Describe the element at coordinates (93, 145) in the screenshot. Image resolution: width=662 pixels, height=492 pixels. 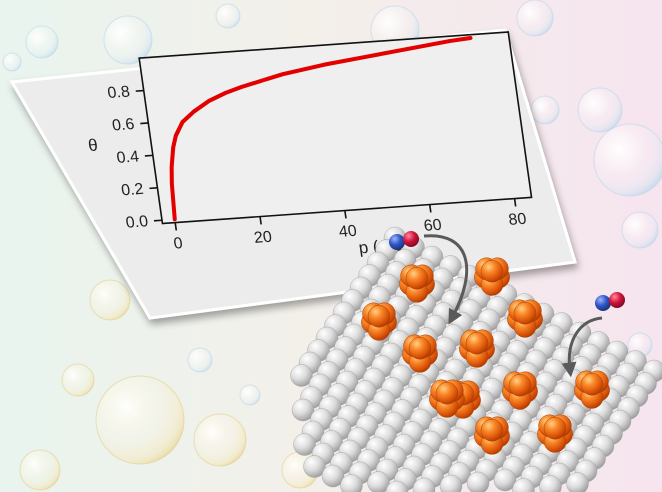
I see `y-axis-title: θ` at that location.